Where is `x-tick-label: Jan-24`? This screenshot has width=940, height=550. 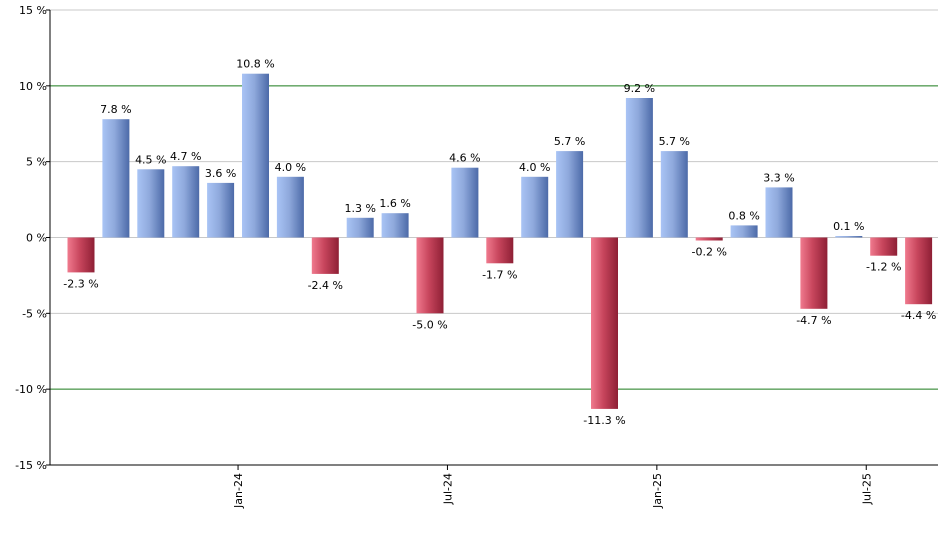
x-tick-label: Jan-24 is located at coordinates (238, 491).